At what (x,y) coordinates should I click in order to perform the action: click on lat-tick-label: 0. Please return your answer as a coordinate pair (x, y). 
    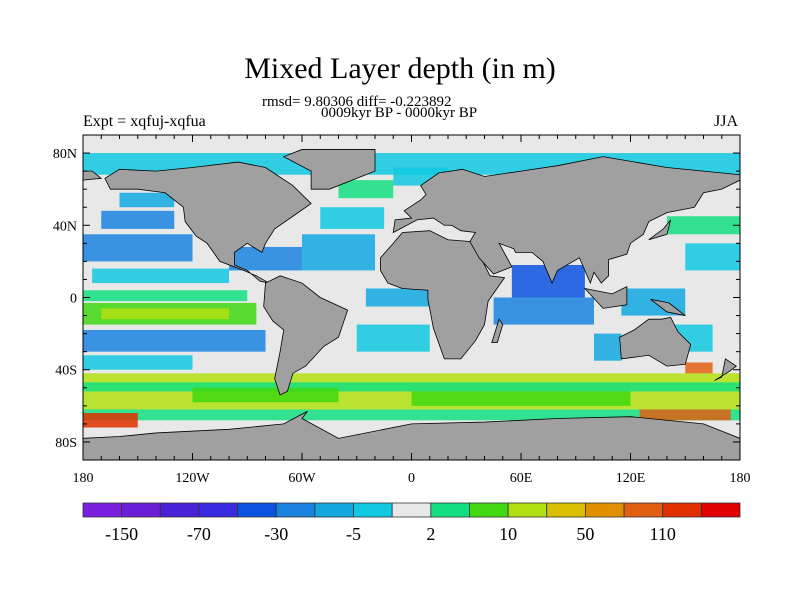
    Looking at the image, I should click on (73, 299).